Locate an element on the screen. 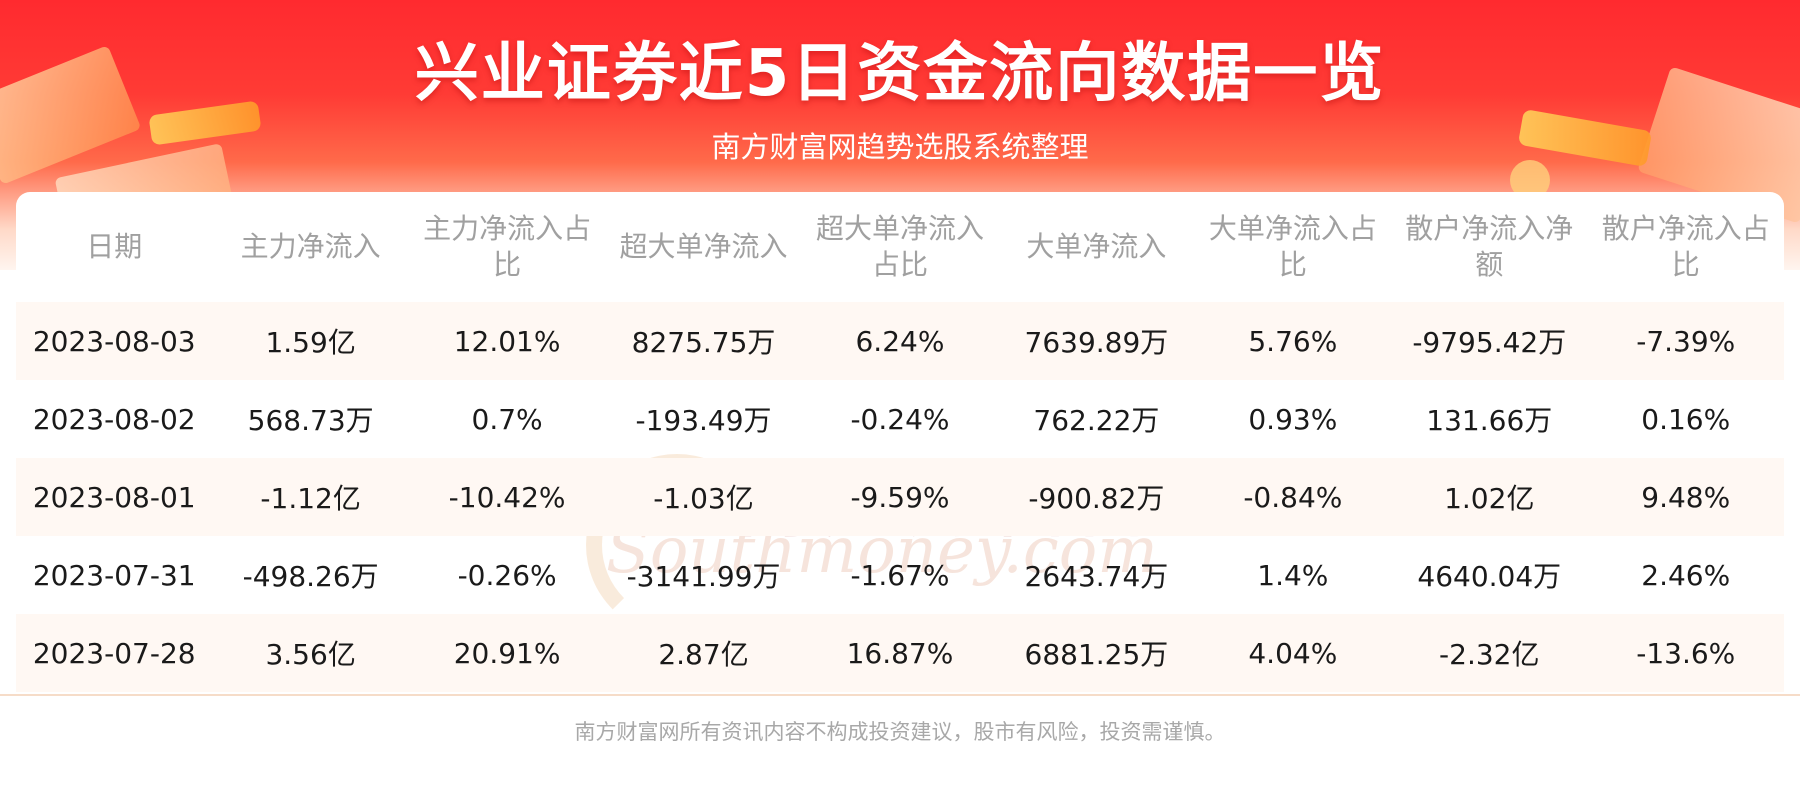 Image resolution: width=1800 pixels, height=800 pixels. value-cell: 1.02亿 is located at coordinates (1489, 497).